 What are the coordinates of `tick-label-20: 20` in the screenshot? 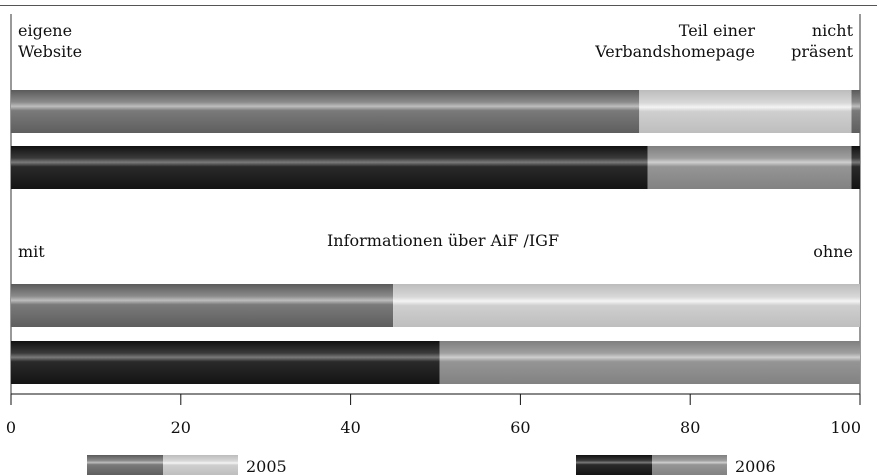 It's located at (181, 427).